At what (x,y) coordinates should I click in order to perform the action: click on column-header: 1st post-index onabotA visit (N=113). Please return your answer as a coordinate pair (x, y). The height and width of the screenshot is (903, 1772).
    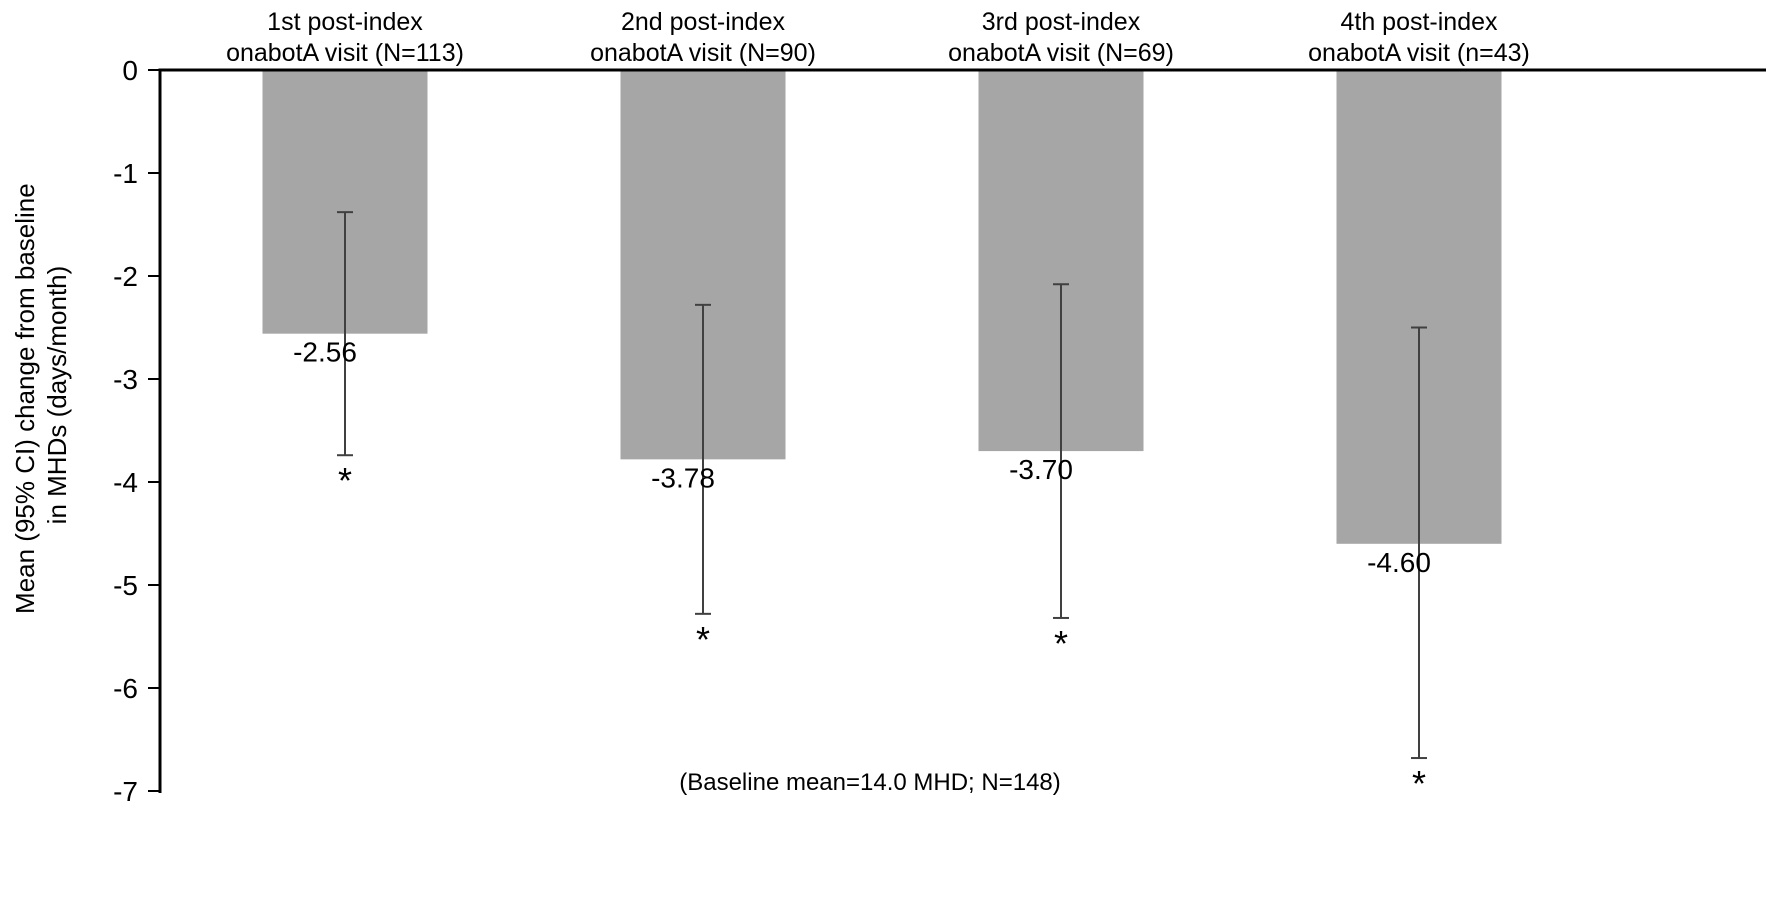
    Looking at the image, I should click on (345, 37).